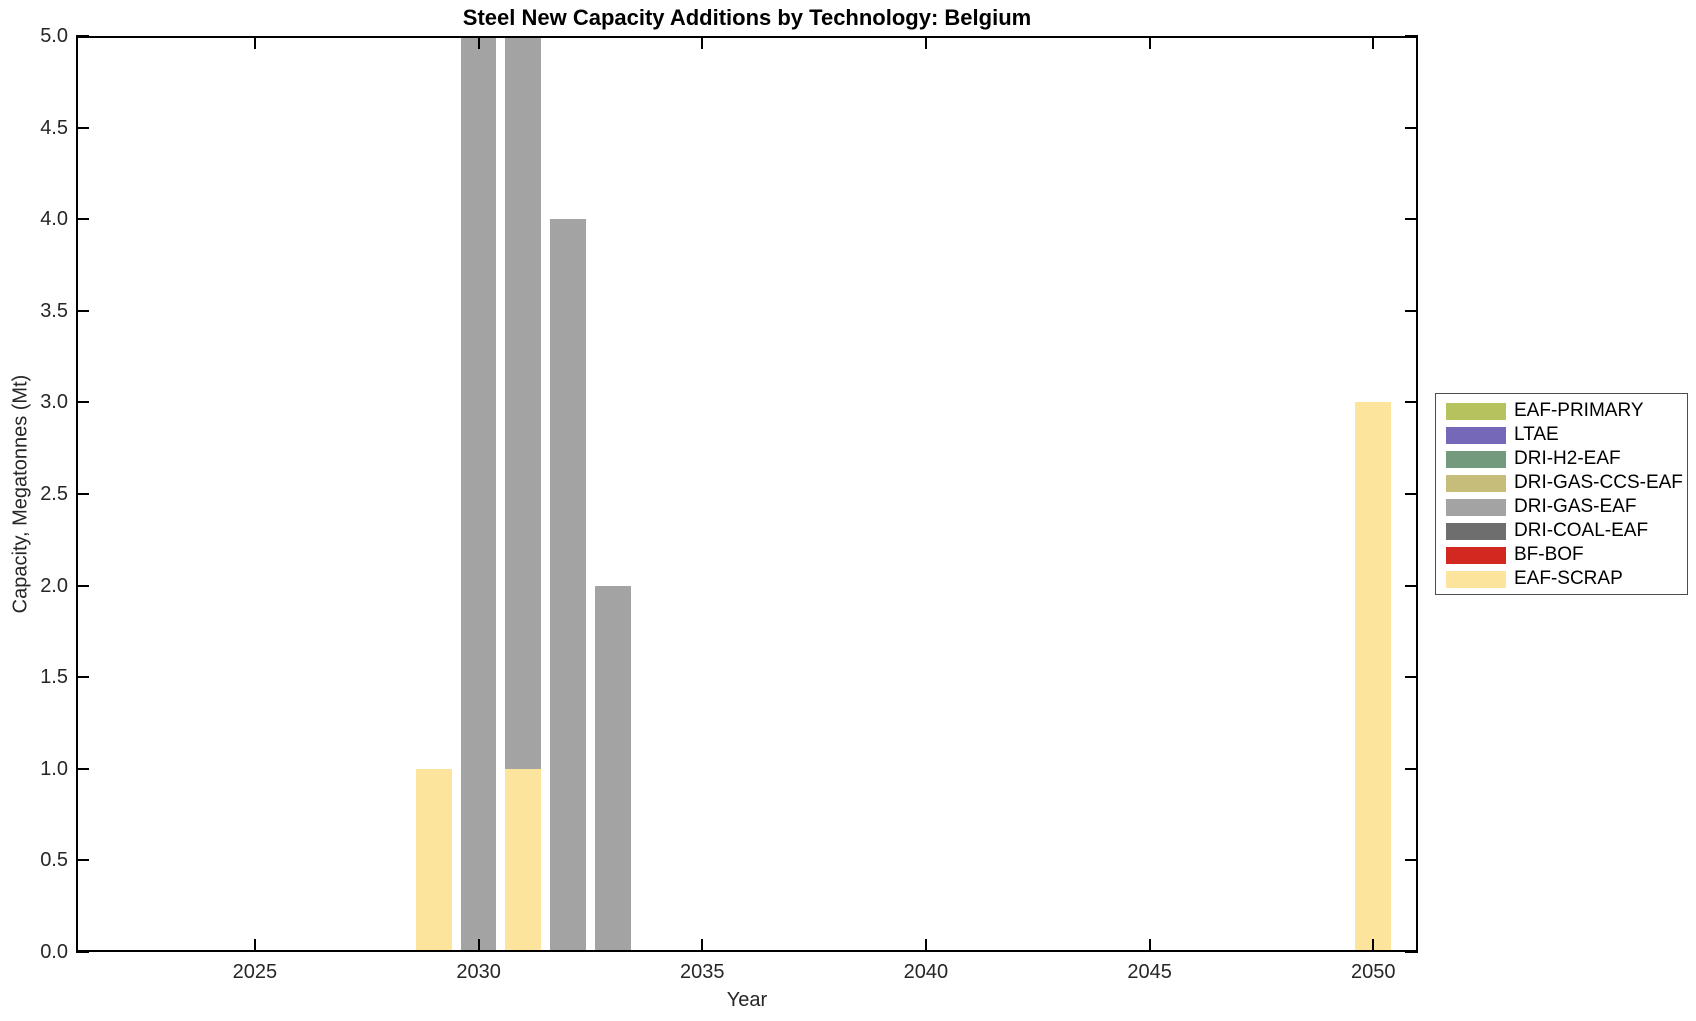 This screenshot has width=1696, height=1021. Describe the element at coordinates (926, 972) in the screenshot. I see `x-tick-label-2040: 2040` at that location.